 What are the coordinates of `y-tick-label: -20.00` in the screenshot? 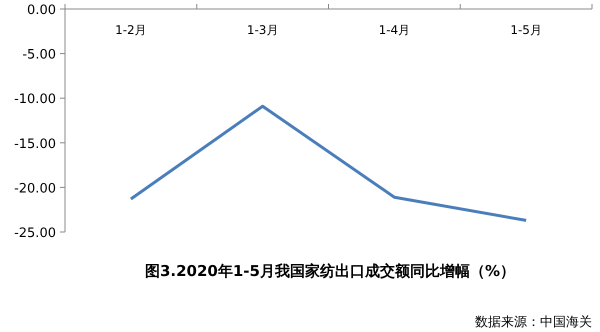 It's located at (35, 188).